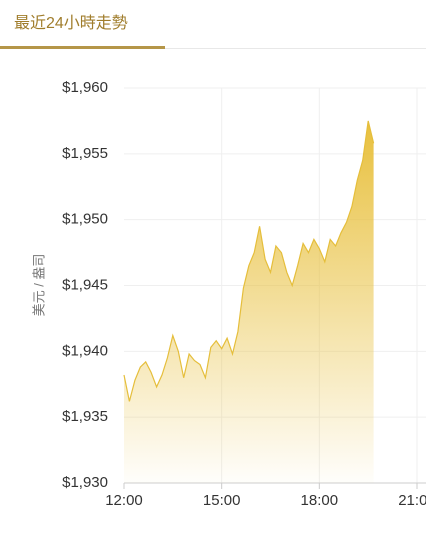 The image size is (426, 538). Describe the element at coordinates (85, 416) in the screenshot. I see `y-tick-label: $1,935` at that location.